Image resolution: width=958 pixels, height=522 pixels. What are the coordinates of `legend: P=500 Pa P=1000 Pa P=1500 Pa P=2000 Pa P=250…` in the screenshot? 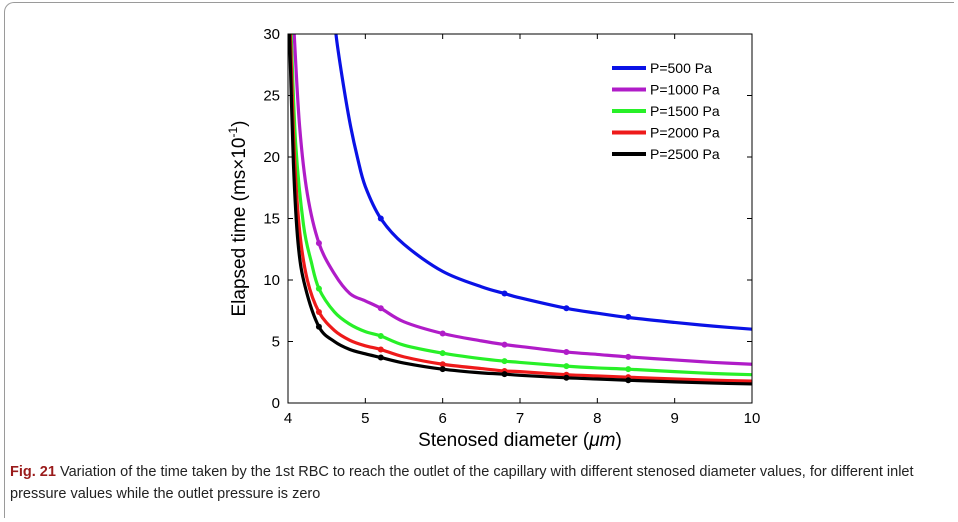 It's located at (666, 111).